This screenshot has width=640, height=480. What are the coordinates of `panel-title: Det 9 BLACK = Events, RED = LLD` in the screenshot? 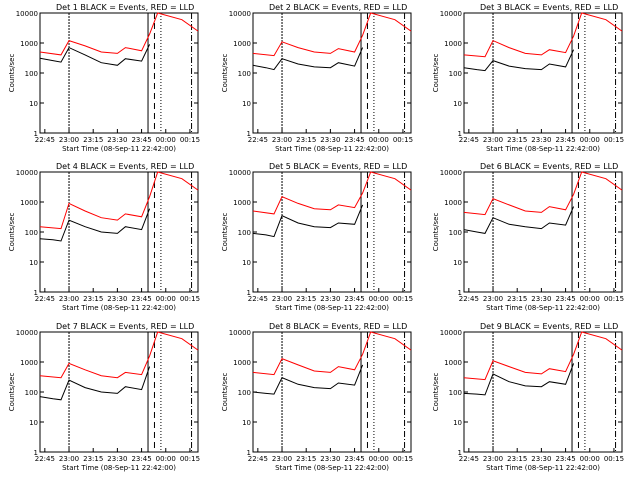 It's located at (549, 326).